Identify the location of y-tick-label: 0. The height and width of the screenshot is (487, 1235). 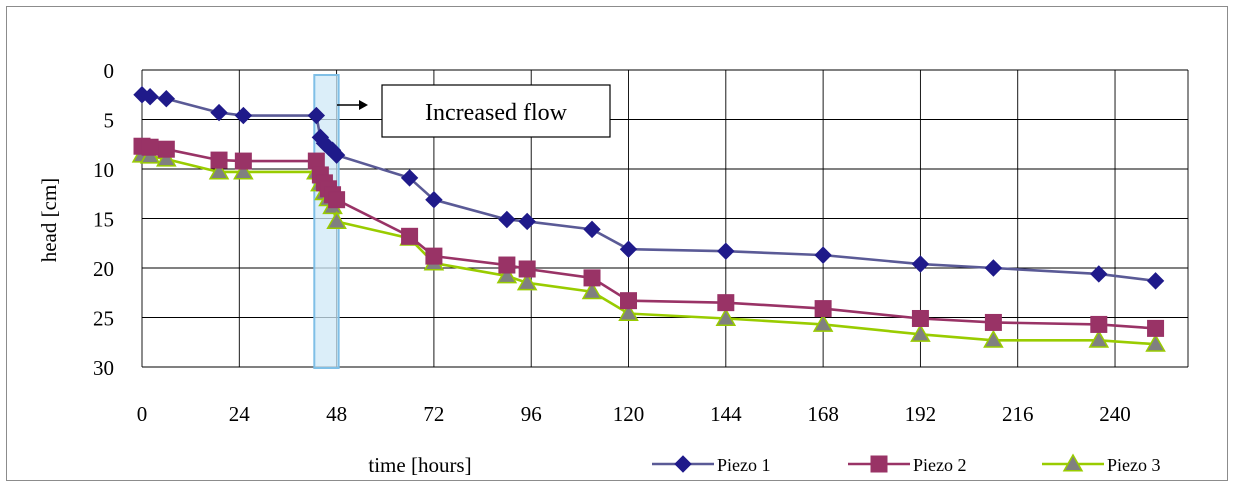
(109, 71).